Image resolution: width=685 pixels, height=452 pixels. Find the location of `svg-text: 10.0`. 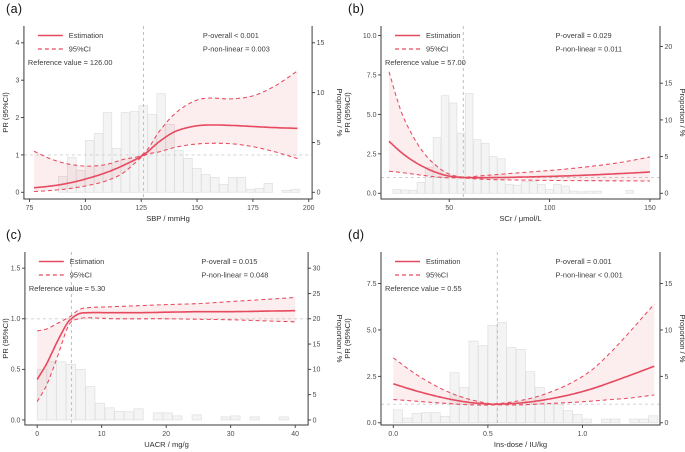

svg-text: 10.0 is located at coordinates (370, 36).